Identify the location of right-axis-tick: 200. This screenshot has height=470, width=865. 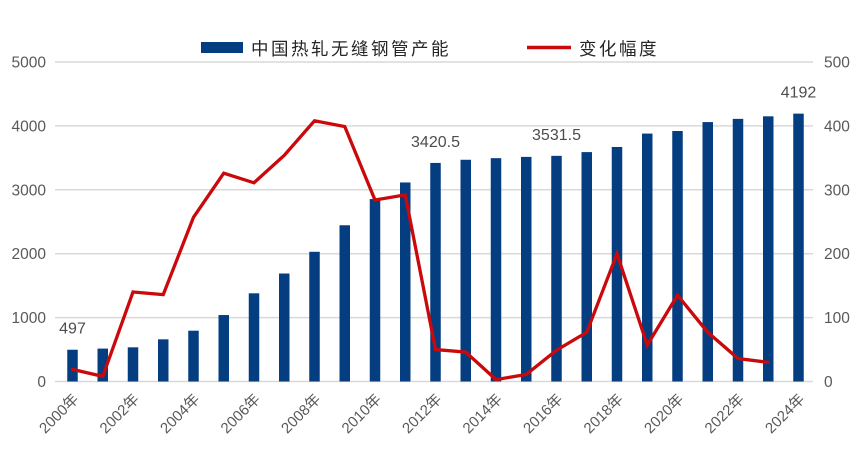
(837, 254).